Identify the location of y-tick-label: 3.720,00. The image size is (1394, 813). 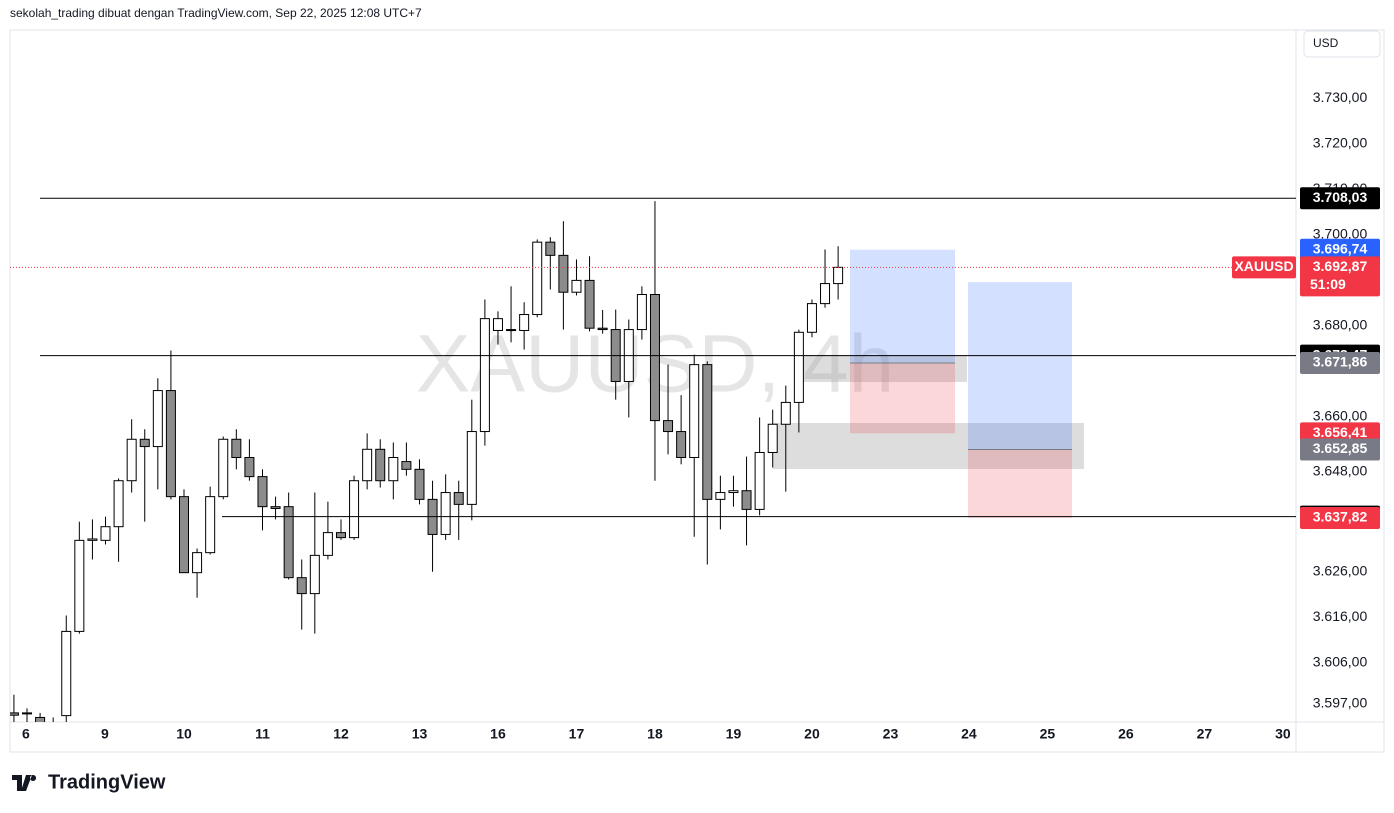
(1340, 143).